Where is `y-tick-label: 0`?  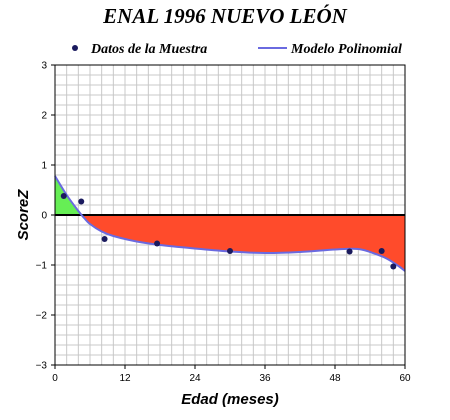
y-tick-label: 0 is located at coordinates (44, 216).